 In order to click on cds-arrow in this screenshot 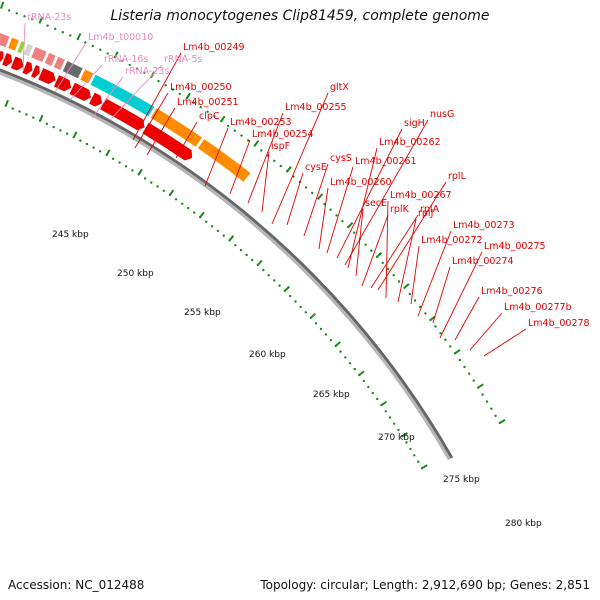, I will do `click(80, 91)`.